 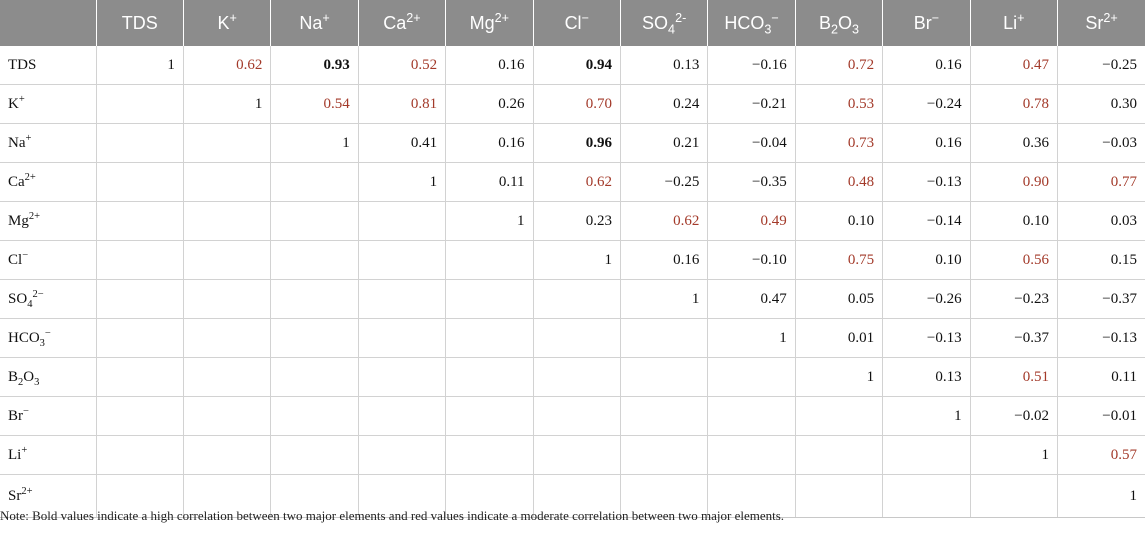 What do you see at coordinates (751, 260) in the screenshot?
I see `correlation-cell: −0.10` at bounding box center [751, 260].